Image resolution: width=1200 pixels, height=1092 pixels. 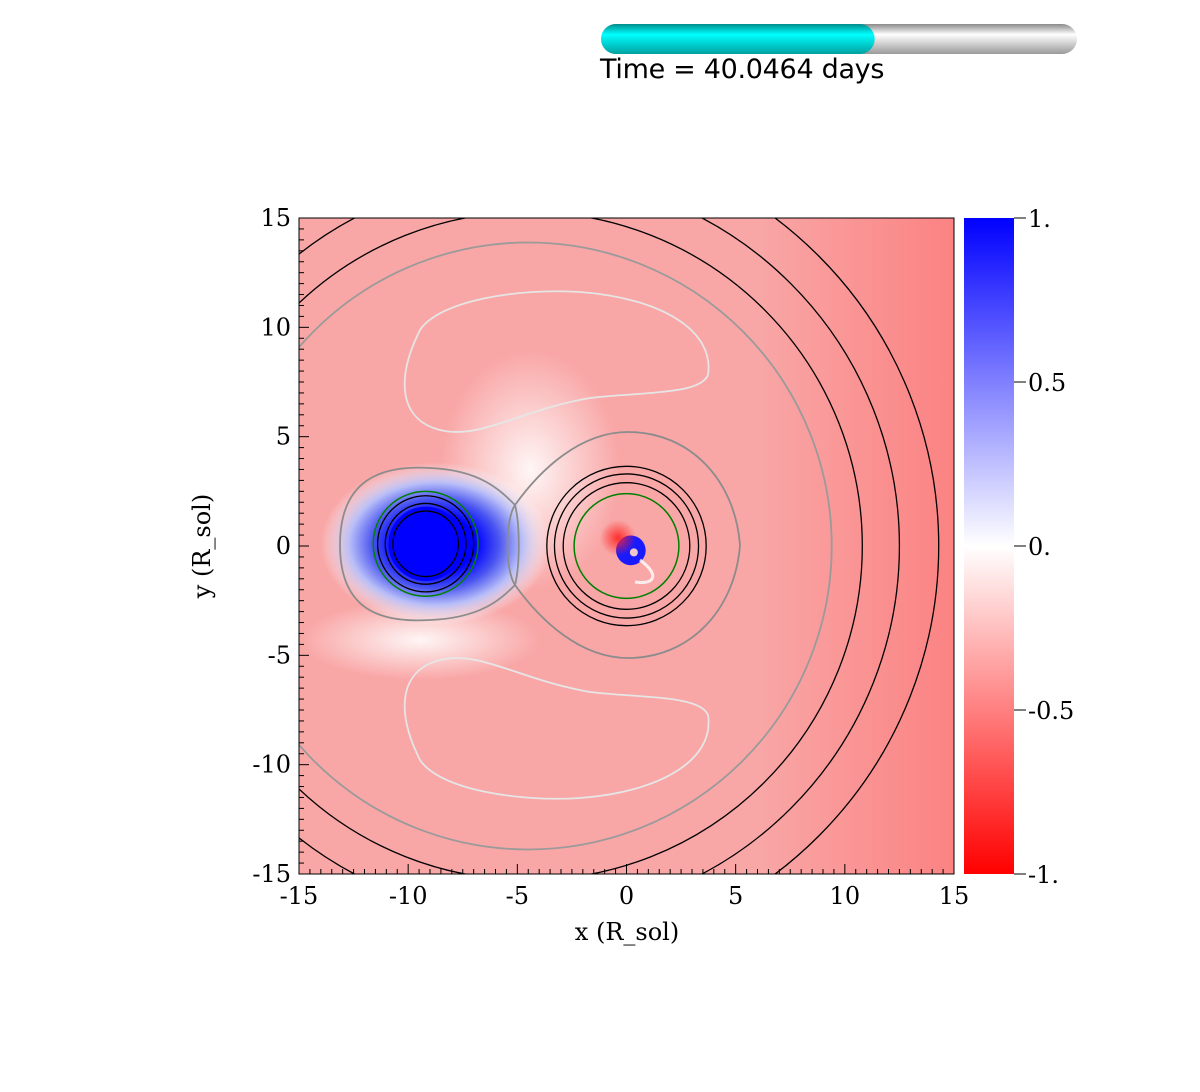 I want to click on x-tick-label: -10, so click(x=408, y=896).